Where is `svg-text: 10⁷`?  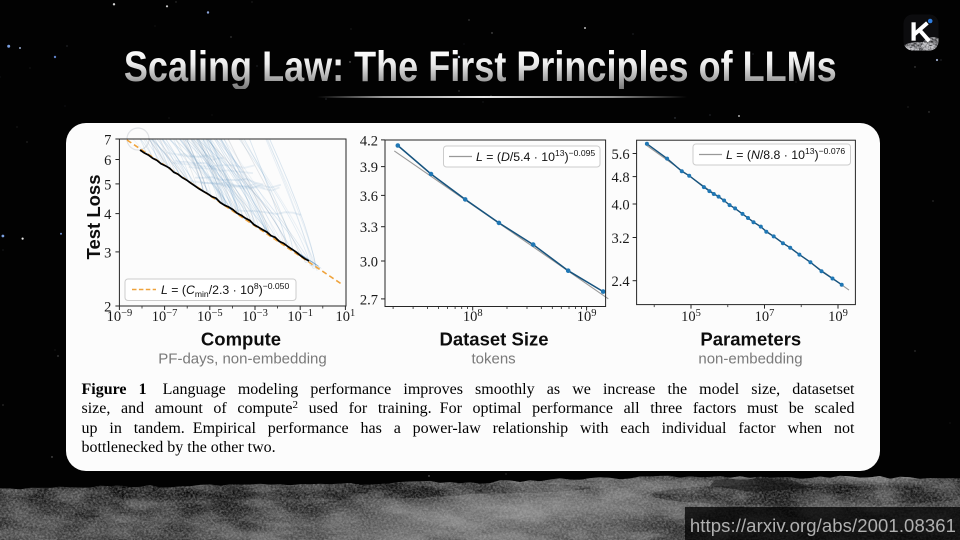
svg-text: 10⁷ is located at coordinates (765, 316).